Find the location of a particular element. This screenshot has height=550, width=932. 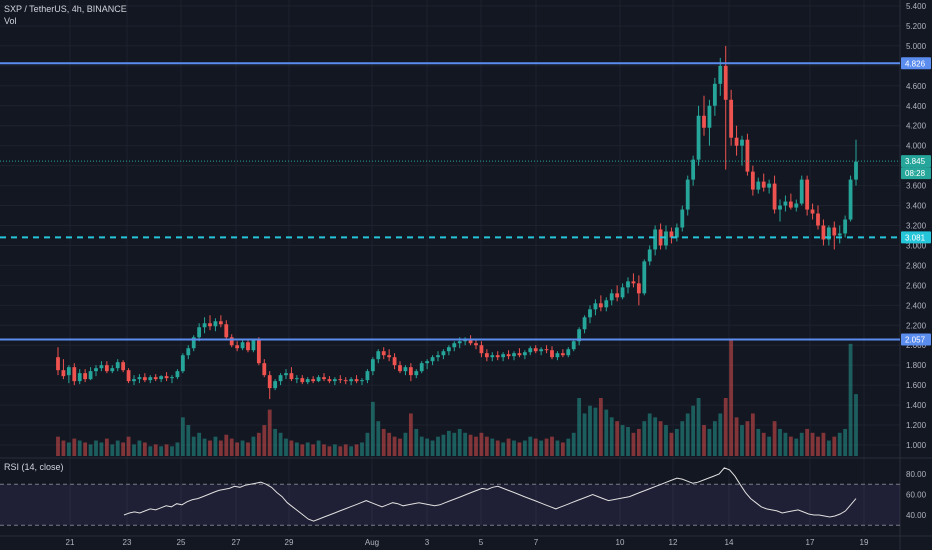

price-tick-label: 4.200 is located at coordinates (916, 126).